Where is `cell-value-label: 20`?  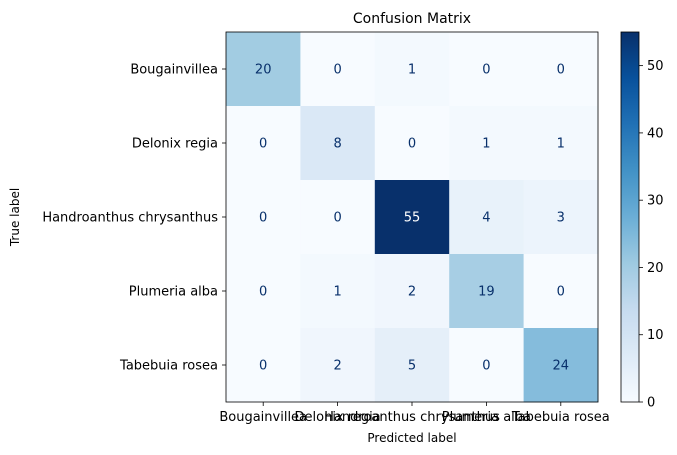 cell-value-label: 20 is located at coordinates (263, 70).